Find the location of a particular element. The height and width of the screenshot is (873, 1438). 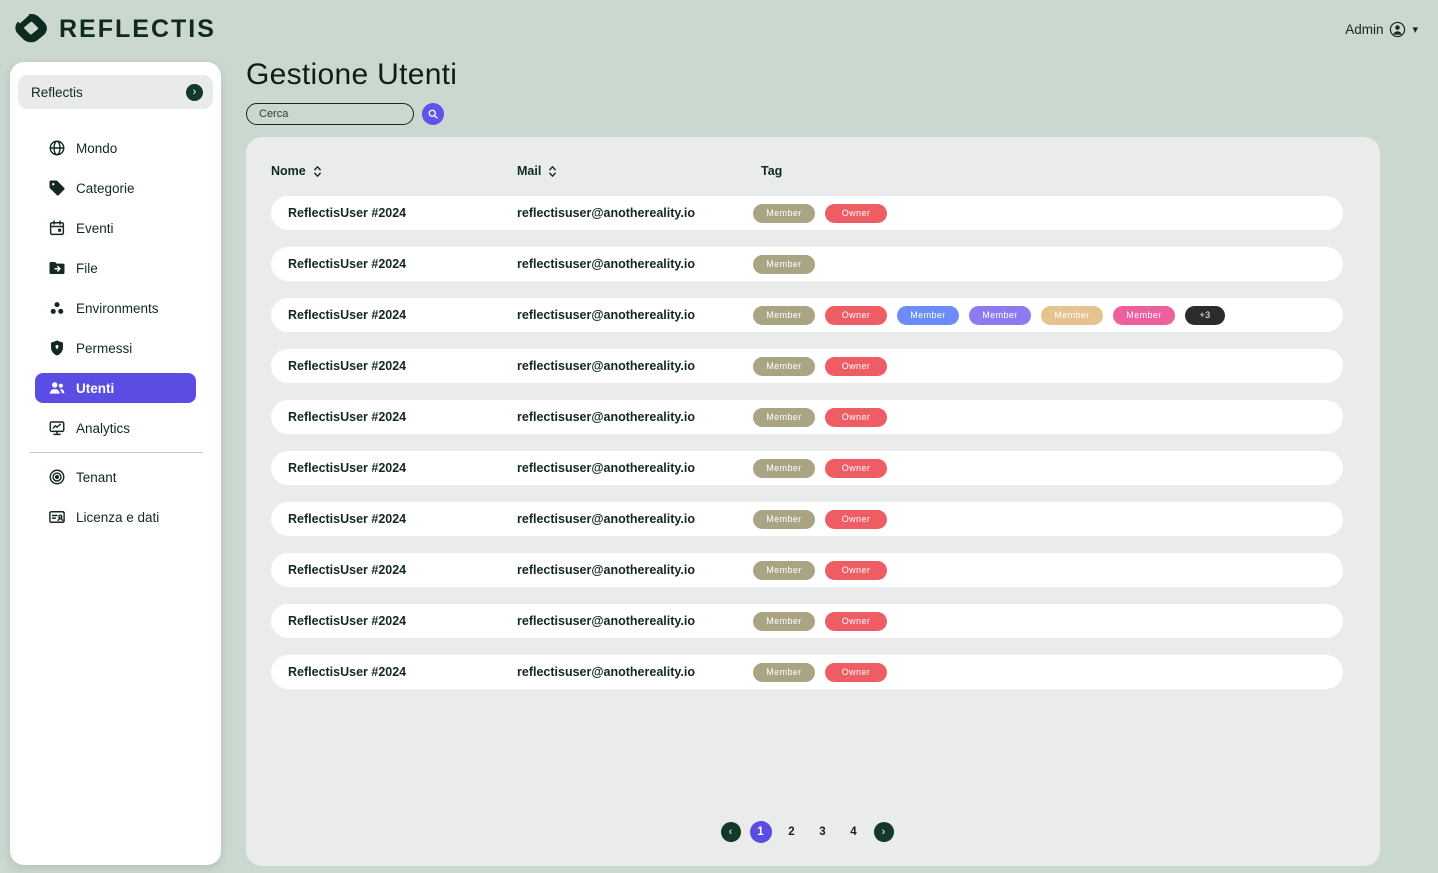

brand-logo-icon is located at coordinates (32, 29).